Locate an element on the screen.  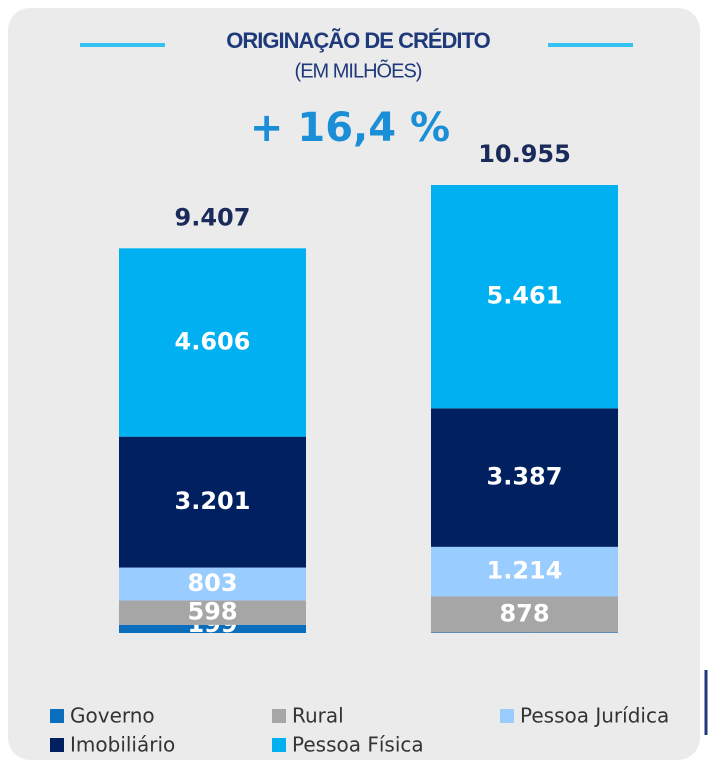
chart-title: ORIGINAÇÃO DE CRÉDITO is located at coordinates (358, 40).